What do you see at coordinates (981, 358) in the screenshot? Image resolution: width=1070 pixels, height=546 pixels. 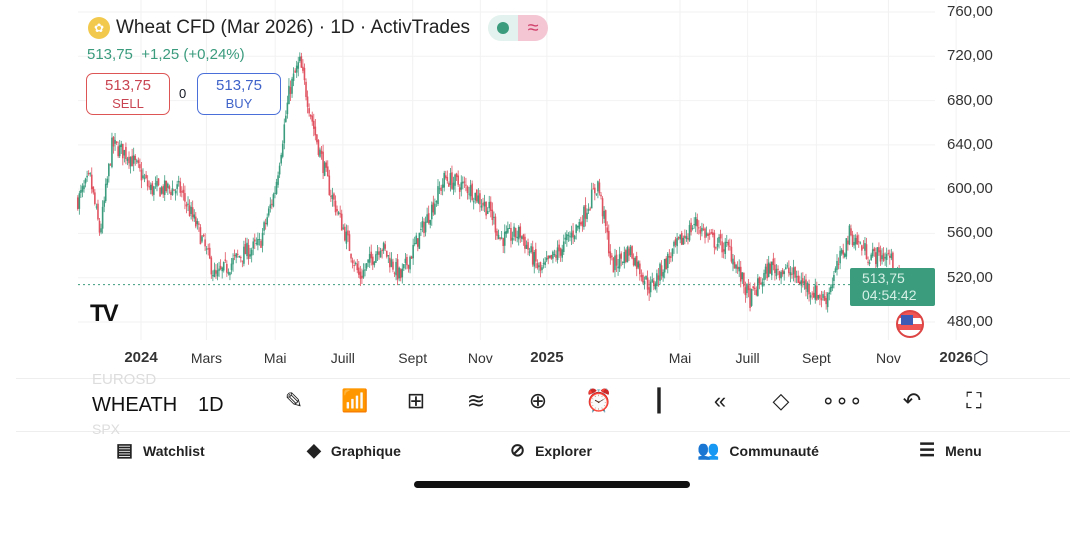 I see `settings-hexagon-icon: ⬡` at bounding box center [981, 358].